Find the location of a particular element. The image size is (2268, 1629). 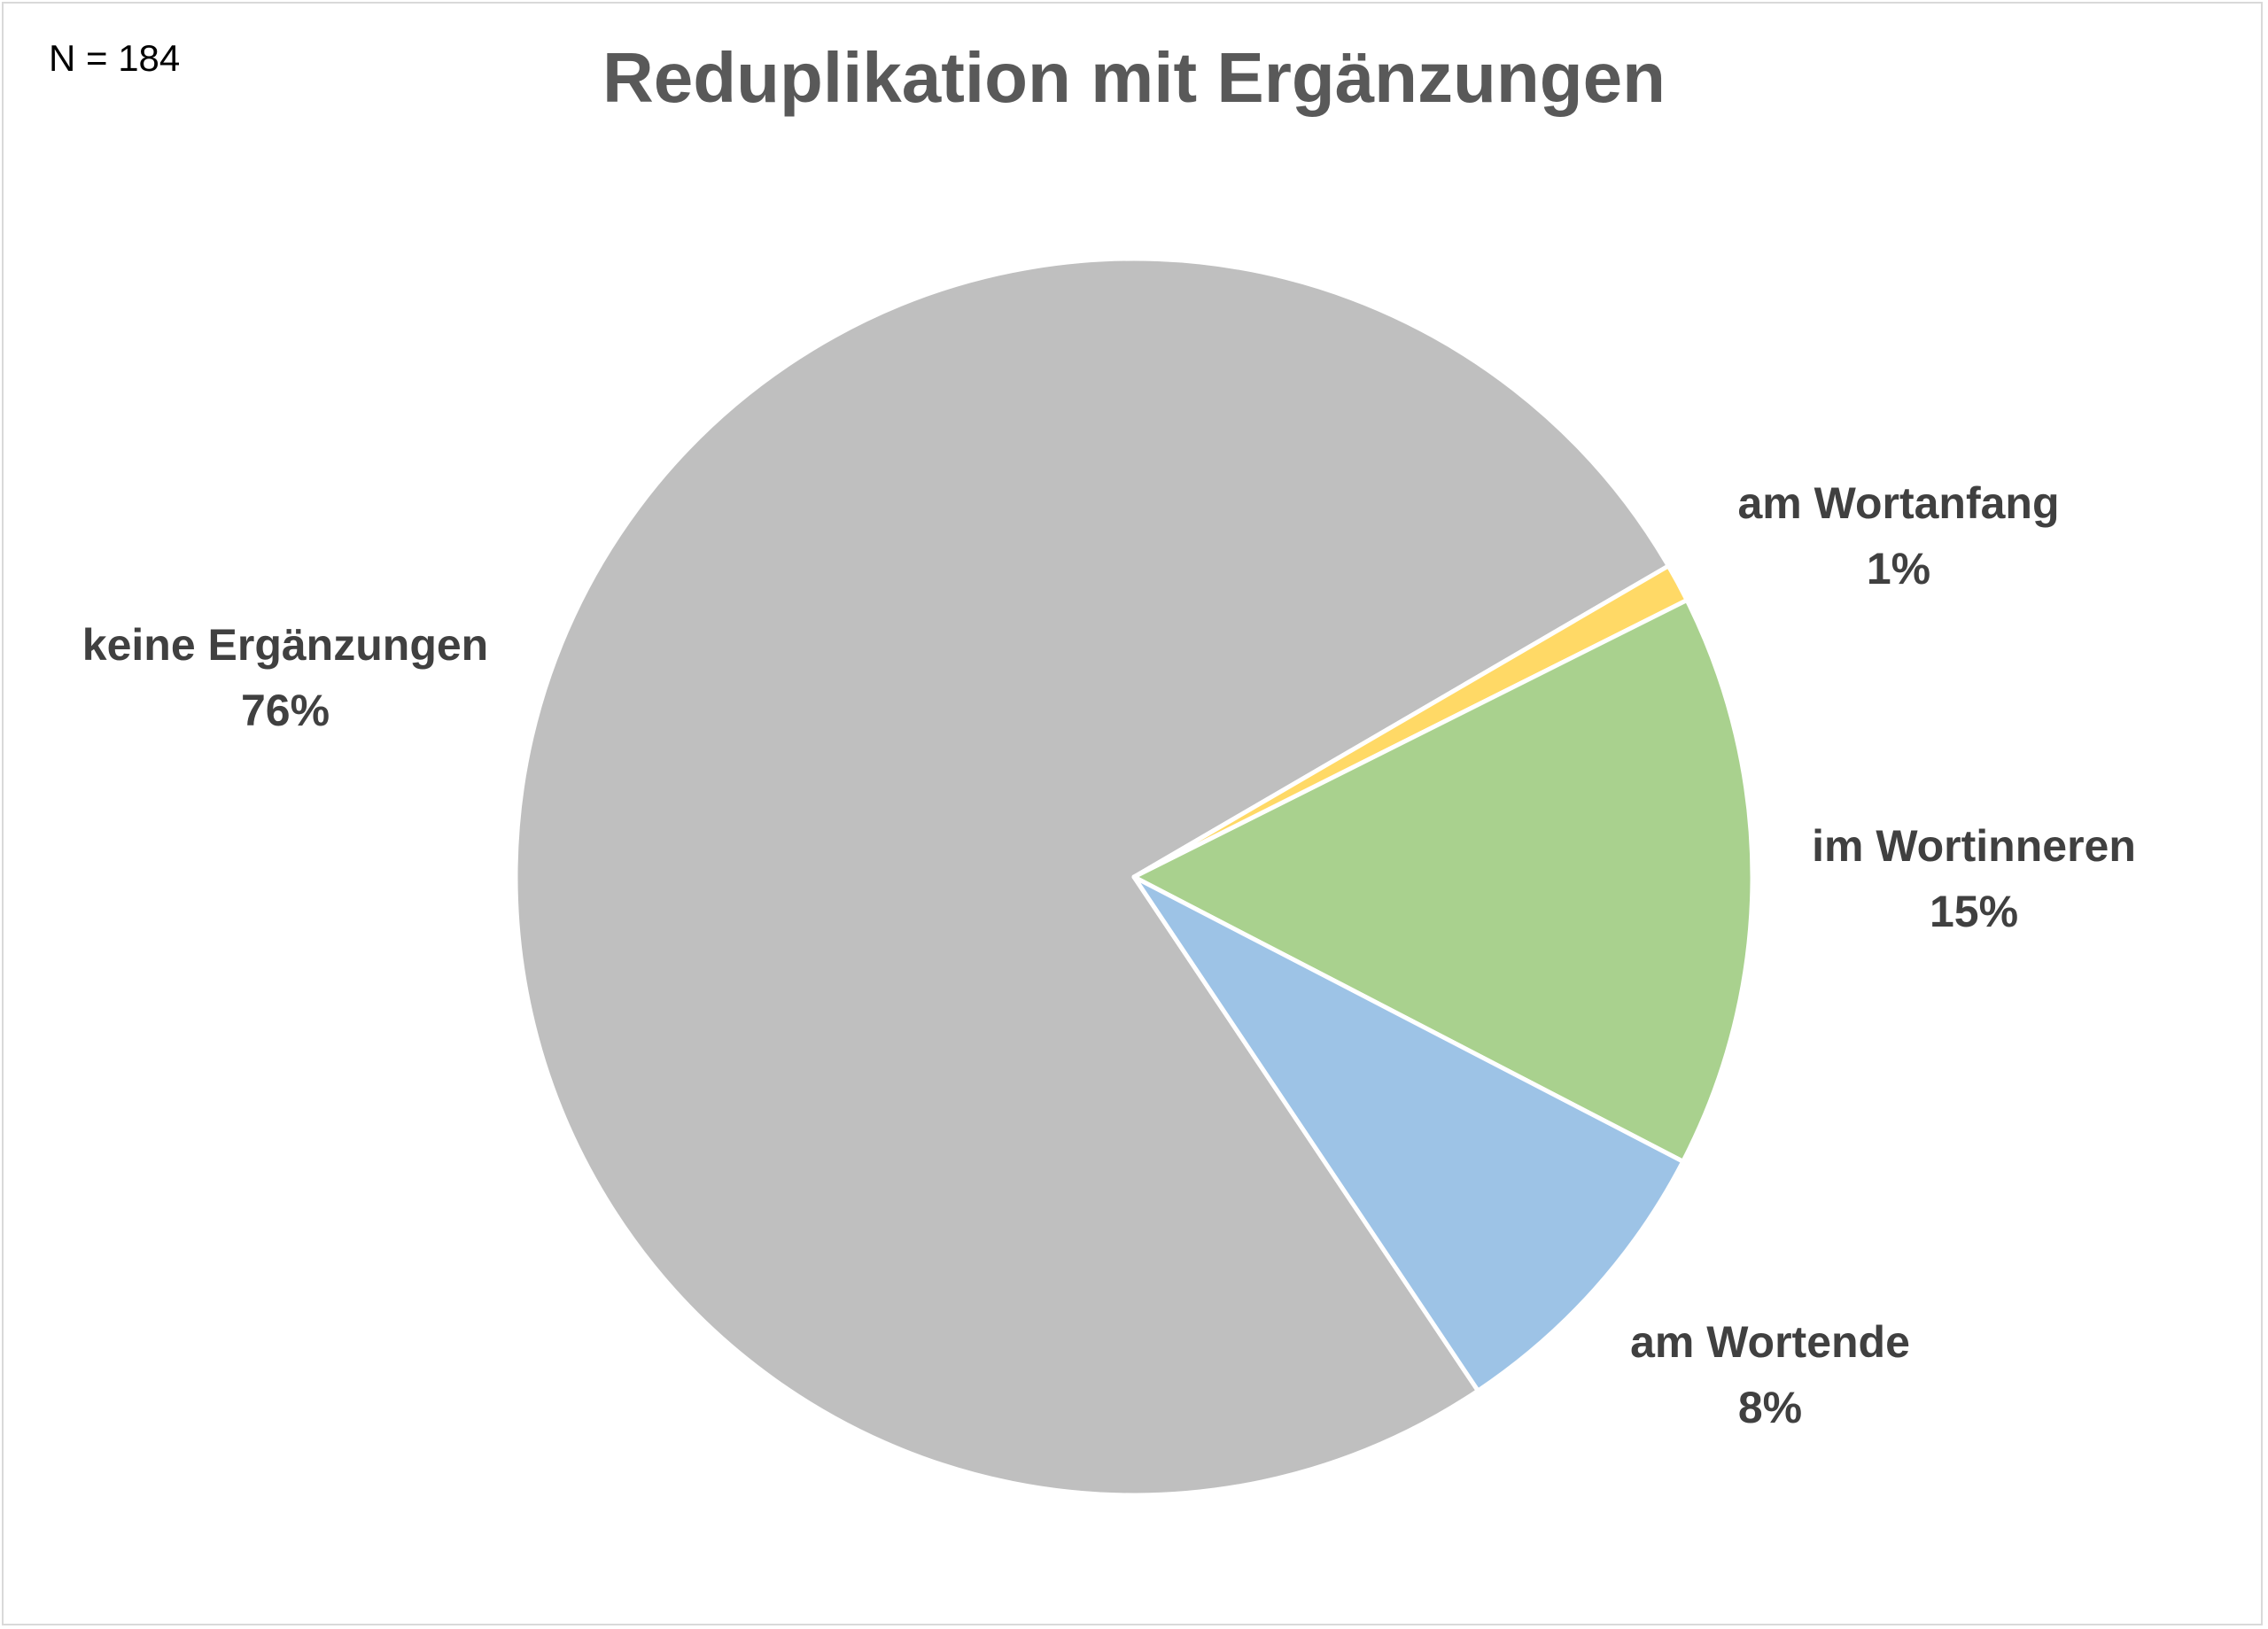

slice-category-label: am Wortende is located at coordinates (1770, 1342).